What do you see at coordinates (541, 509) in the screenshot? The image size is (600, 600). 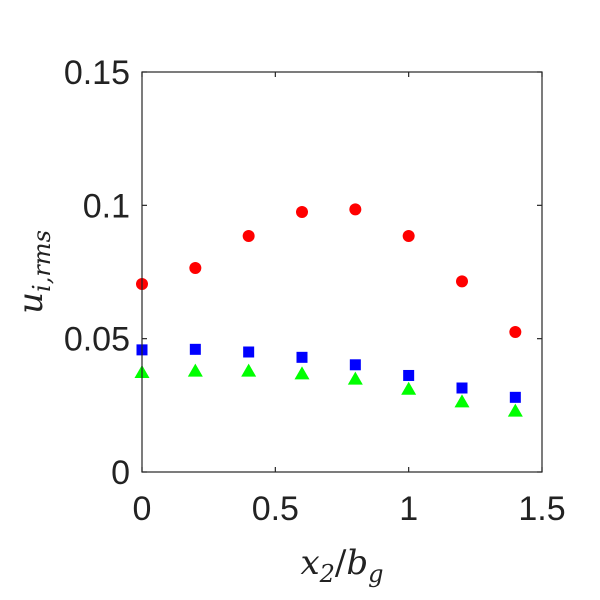 I see `x-tick-label: 1.5` at bounding box center [541, 509].